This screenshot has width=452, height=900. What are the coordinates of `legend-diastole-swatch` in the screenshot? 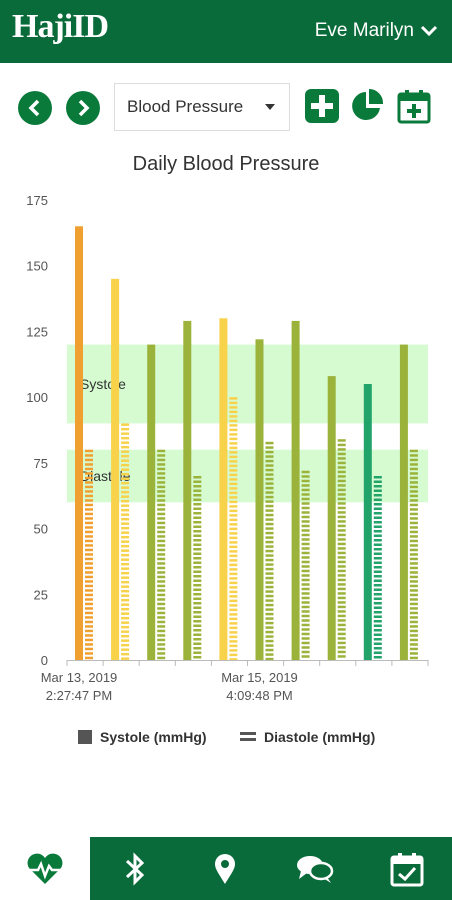 It's located at (248, 736).